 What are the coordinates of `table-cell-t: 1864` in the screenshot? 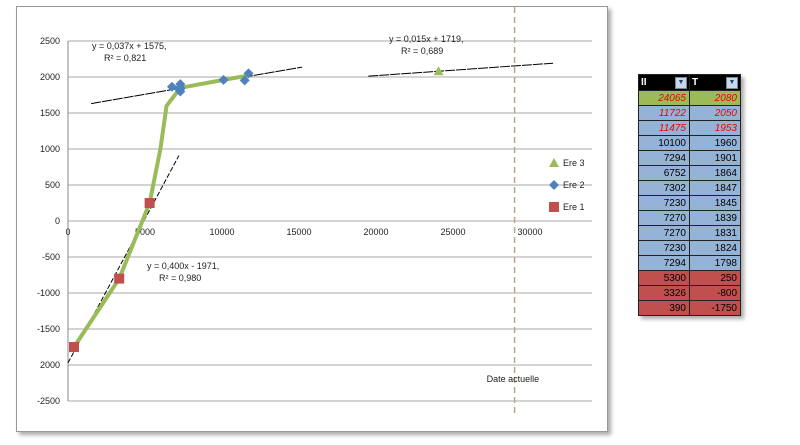 It's located at (715, 173).